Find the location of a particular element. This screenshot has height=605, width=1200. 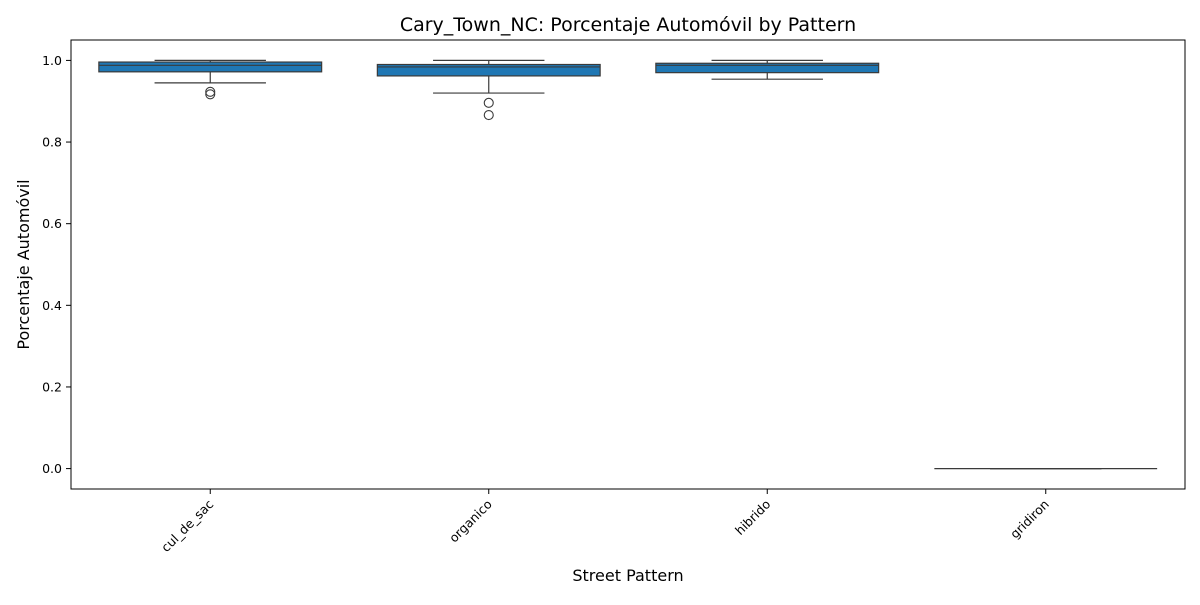

x-tick-label: gridiron is located at coordinates (1029, 519).